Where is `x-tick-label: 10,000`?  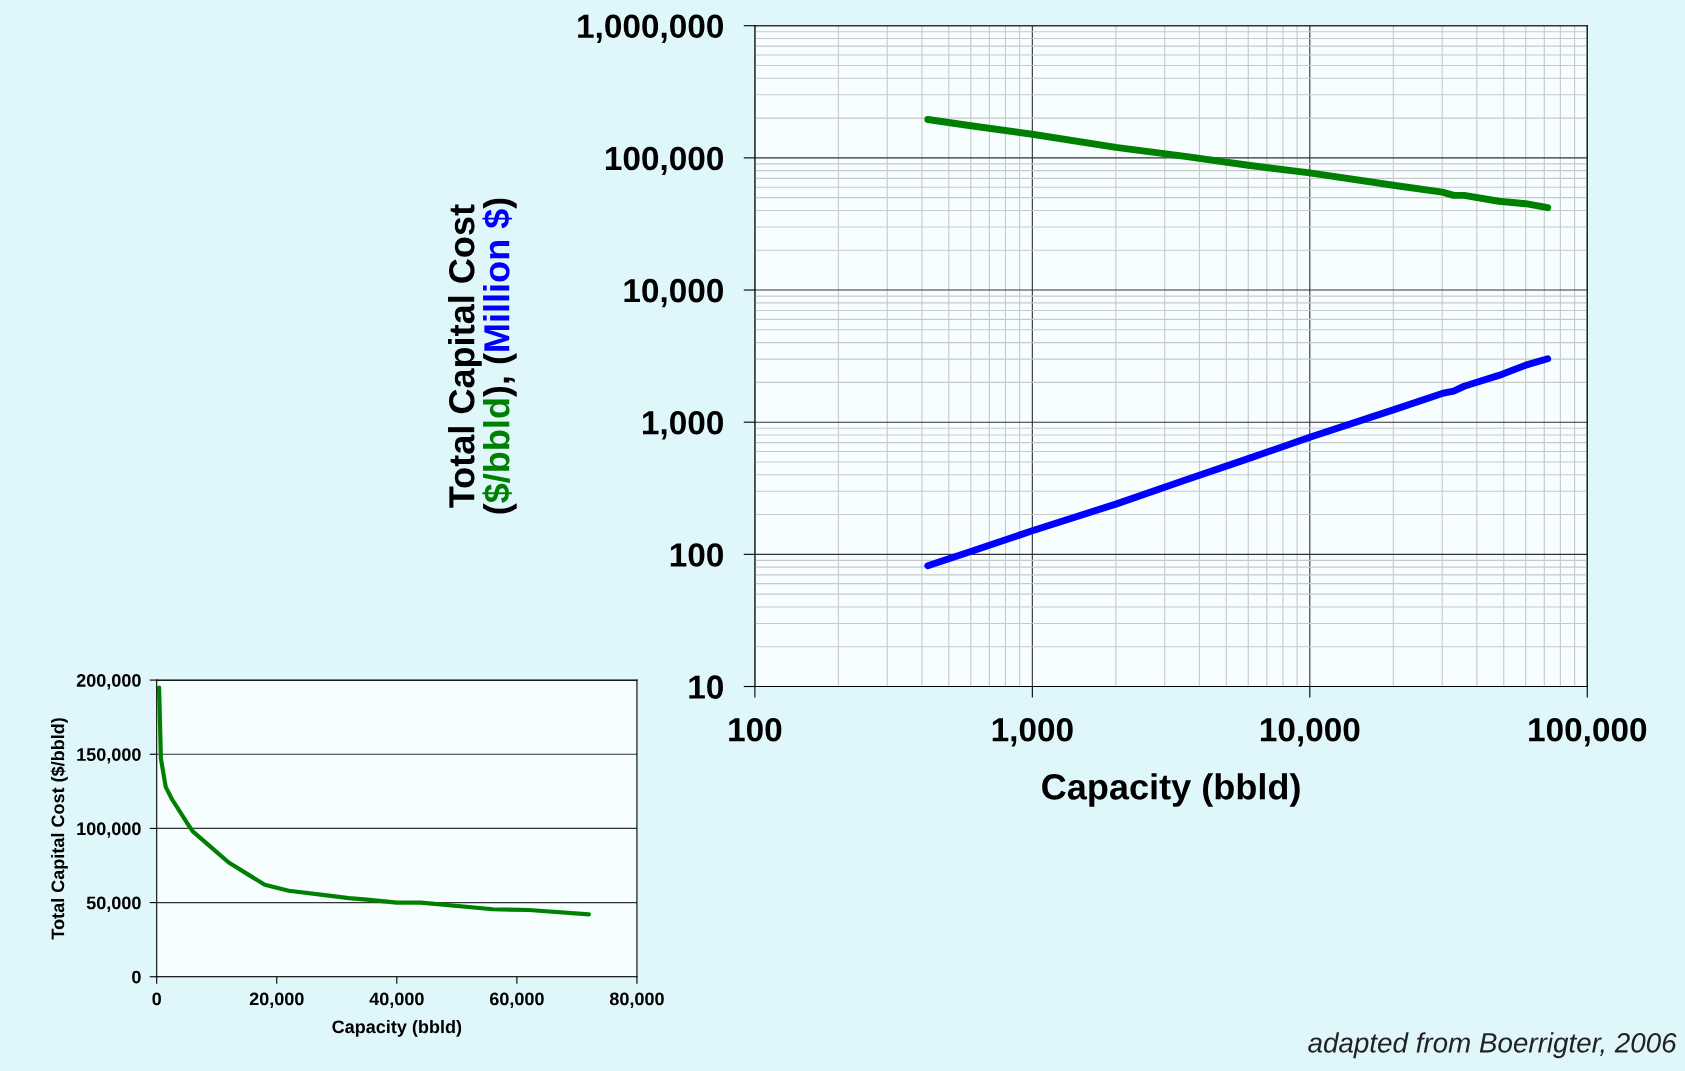
x-tick-label: 10,000 is located at coordinates (1310, 732).